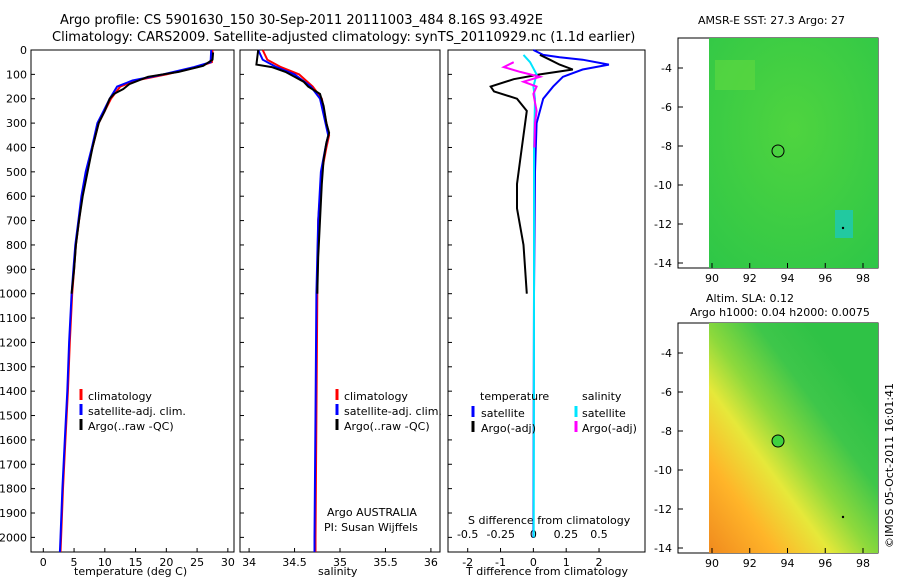 The image size is (900, 580). Describe the element at coordinates (387, 426) in the screenshot. I see `legend-label: Argo(..raw -QC)` at that location.